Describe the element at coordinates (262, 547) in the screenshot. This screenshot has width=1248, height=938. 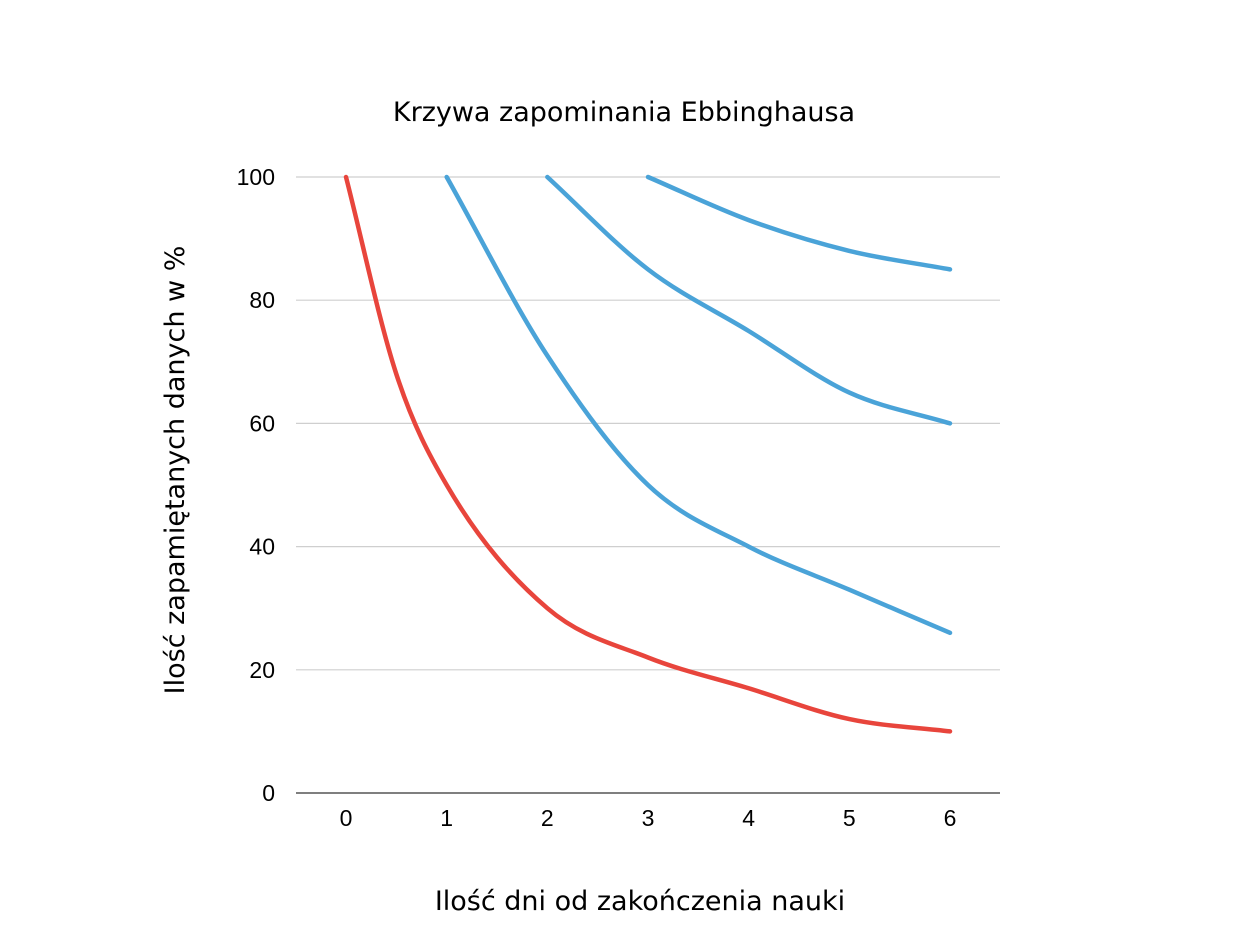
I see `y-tick-label: 40` at that location.